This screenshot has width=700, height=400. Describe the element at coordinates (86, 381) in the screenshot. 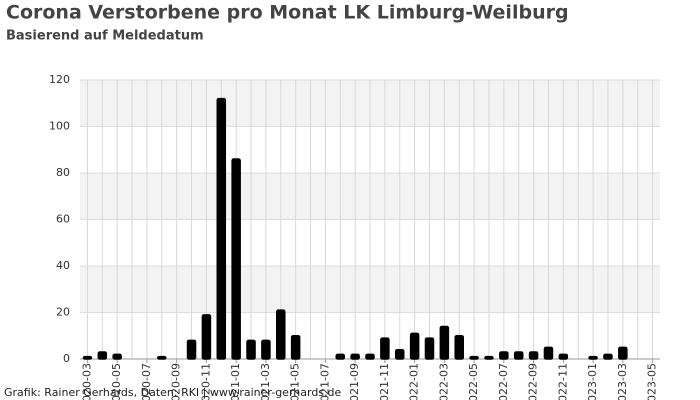

I see `x-tick-label: 2020-03` at that location.